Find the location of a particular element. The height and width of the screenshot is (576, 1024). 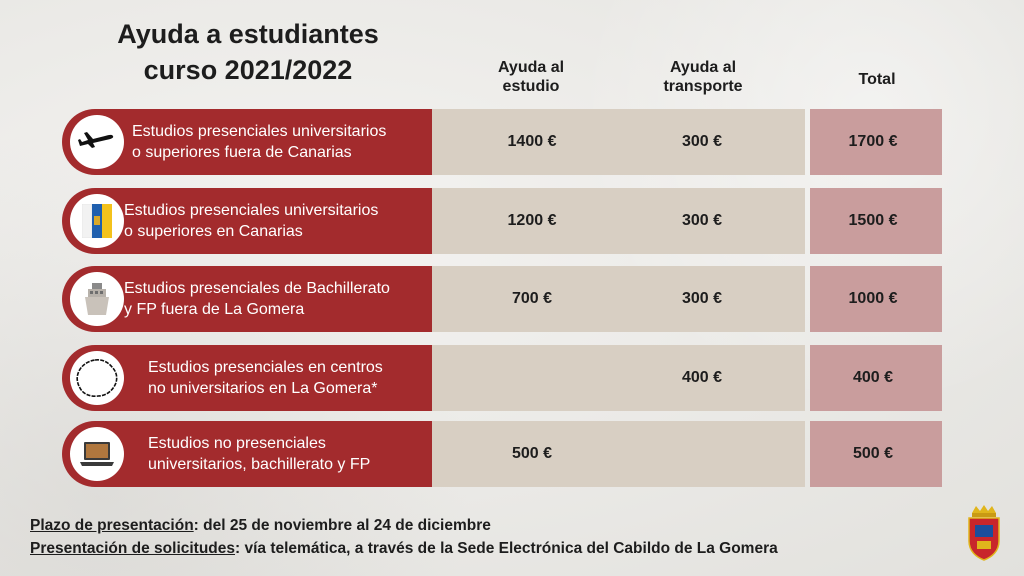

transport-aid-value is located at coordinates (702, 454).